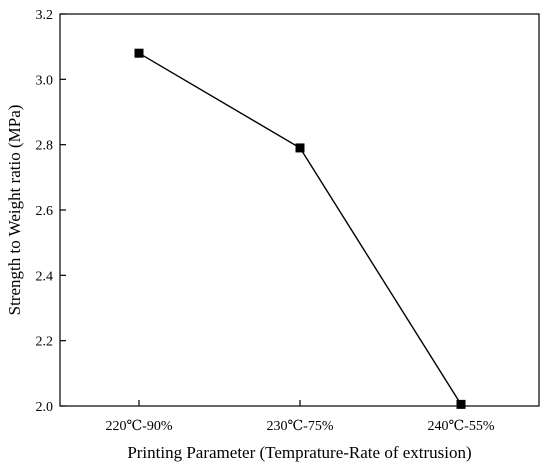 The image size is (550, 472). Describe the element at coordinates (461, 426) in the screenshot. I see `x-tick-label: 240℃-55%` at that location.